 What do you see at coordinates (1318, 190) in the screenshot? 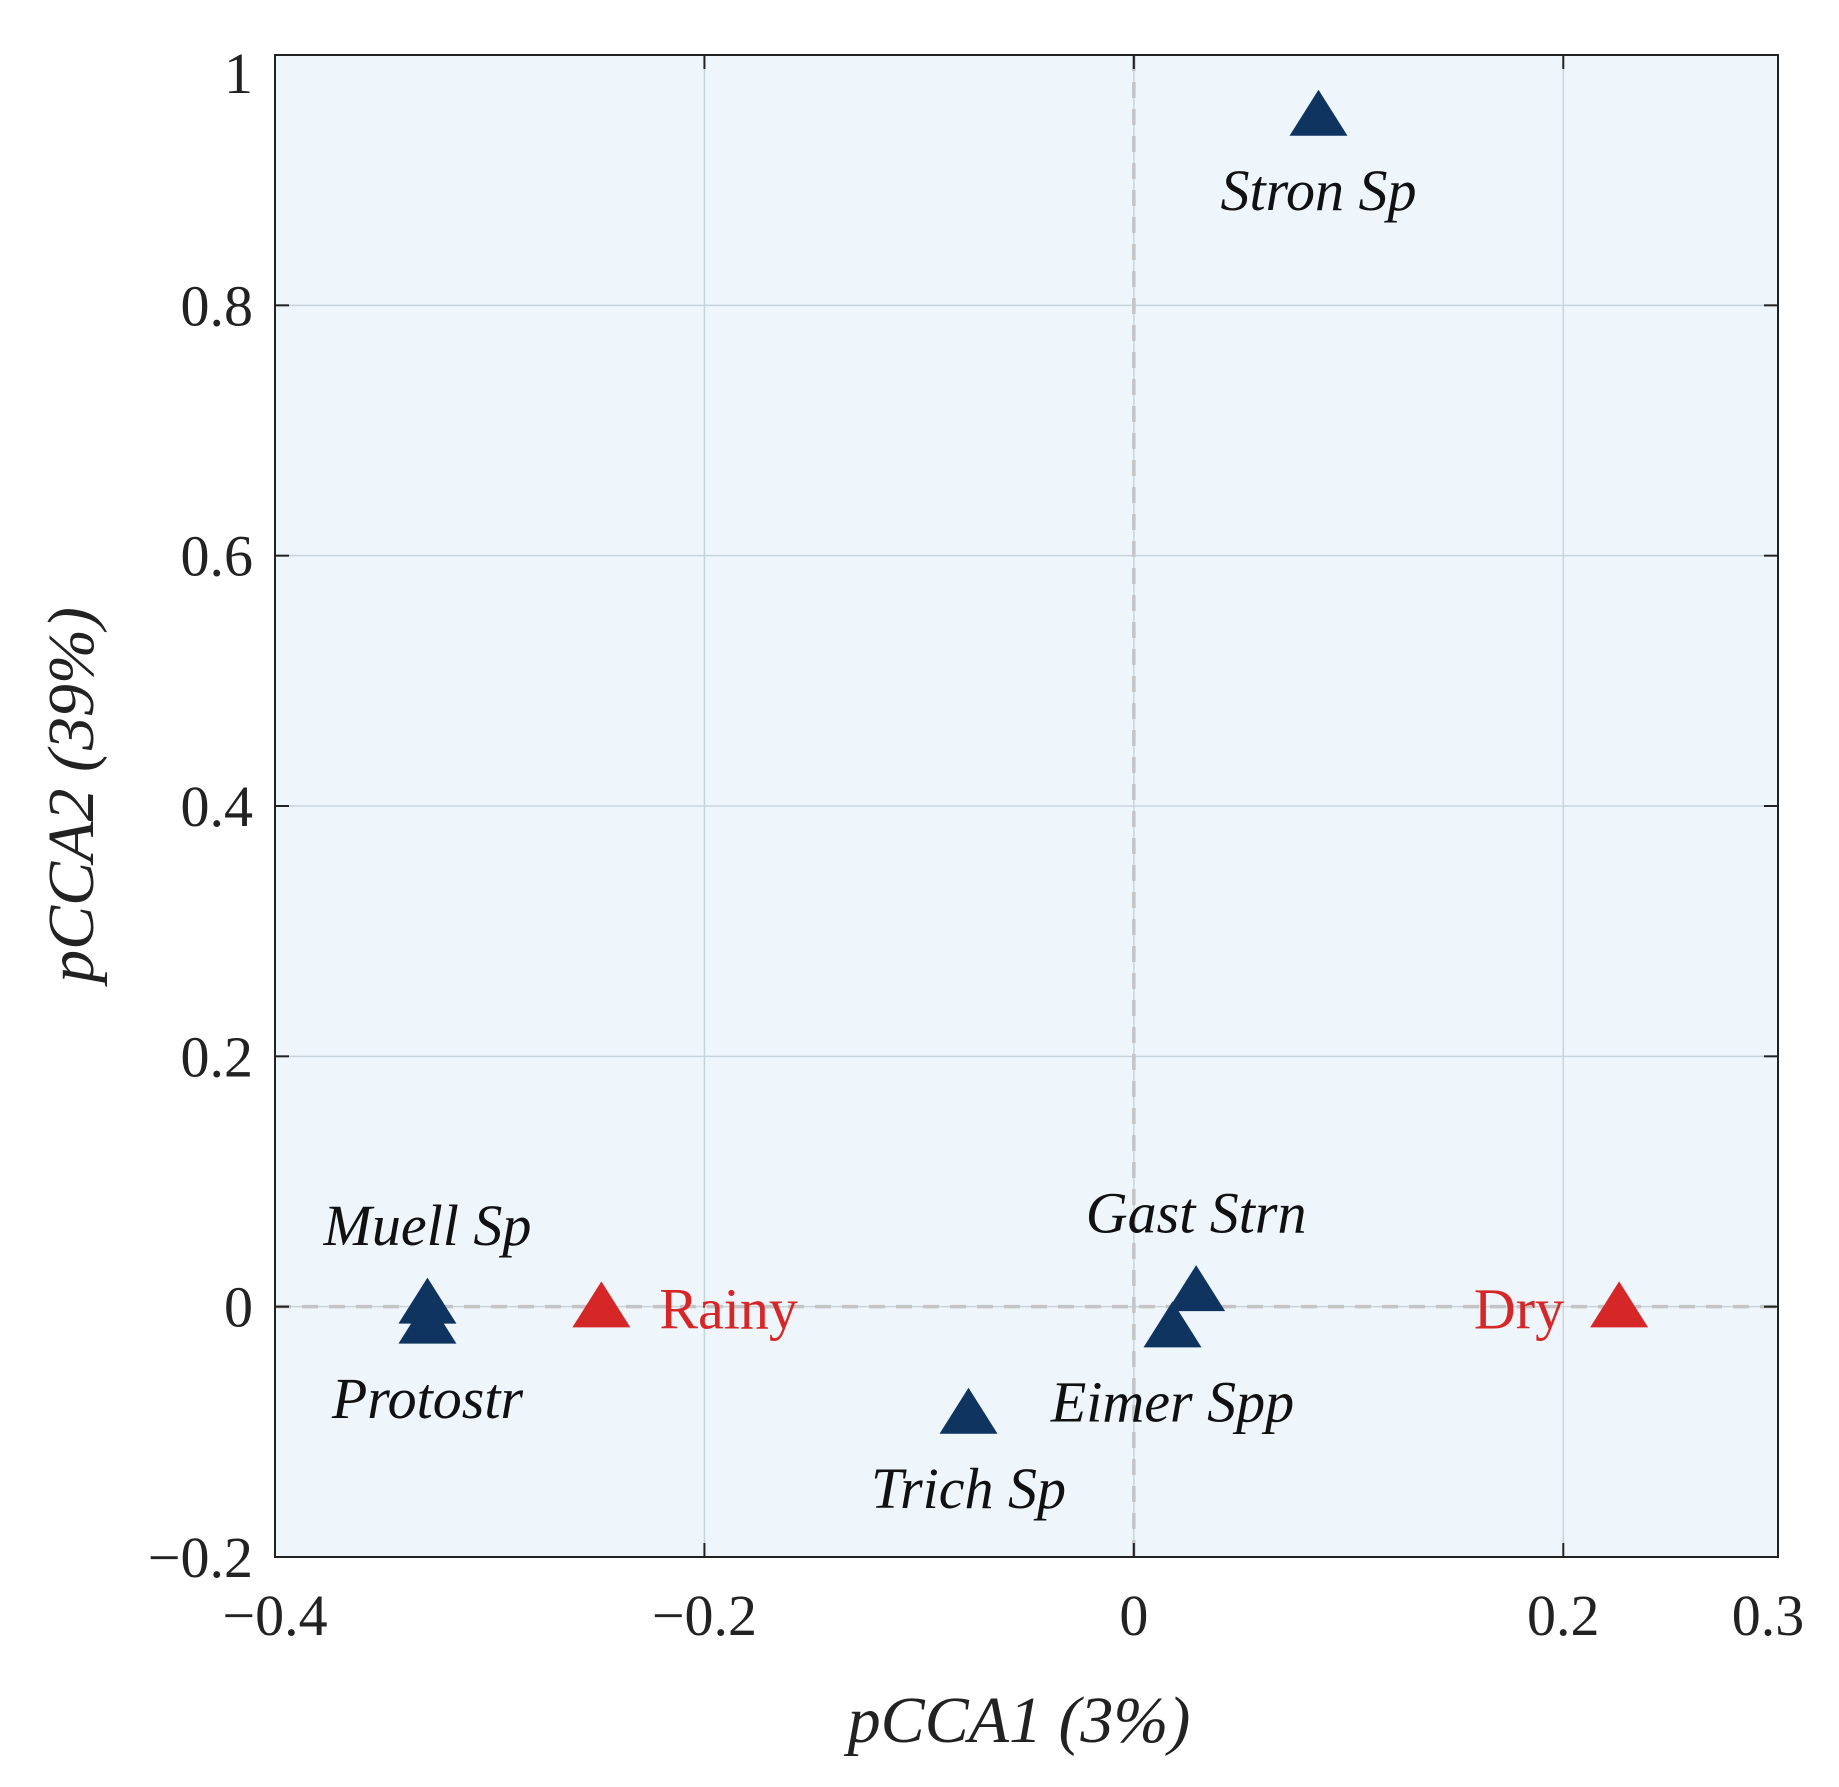
I see `point-label-stron-sp: Stron Sp` at bounding box center [1318, 190].